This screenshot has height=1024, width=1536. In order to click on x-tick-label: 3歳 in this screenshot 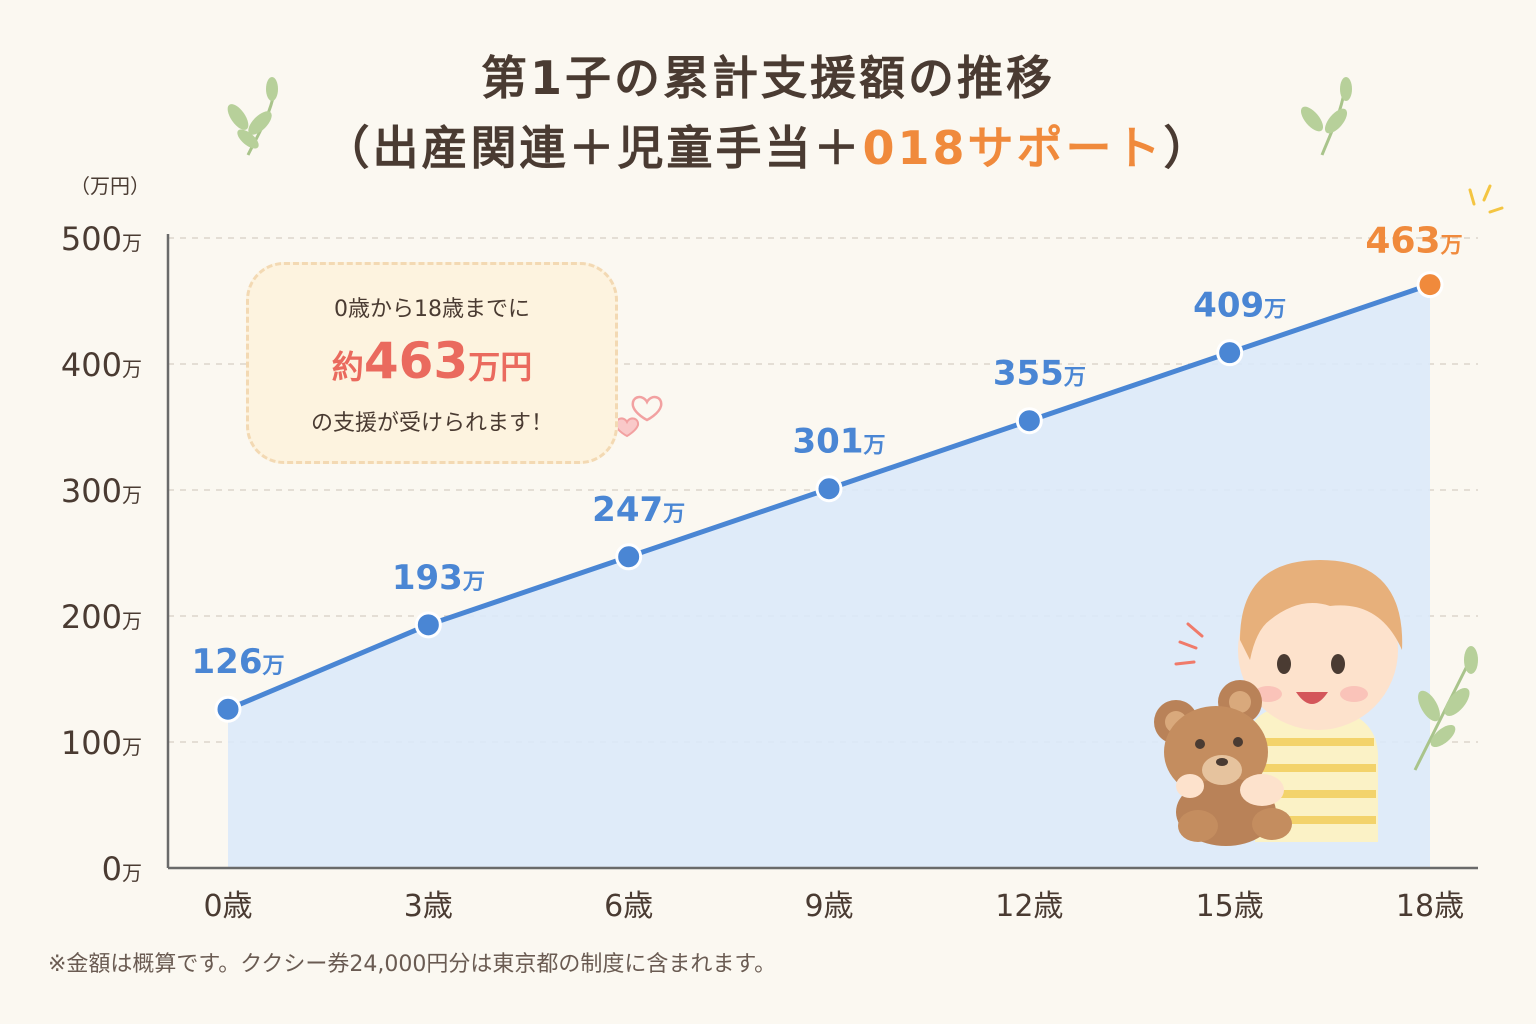, I will do `click(428, 906)`.